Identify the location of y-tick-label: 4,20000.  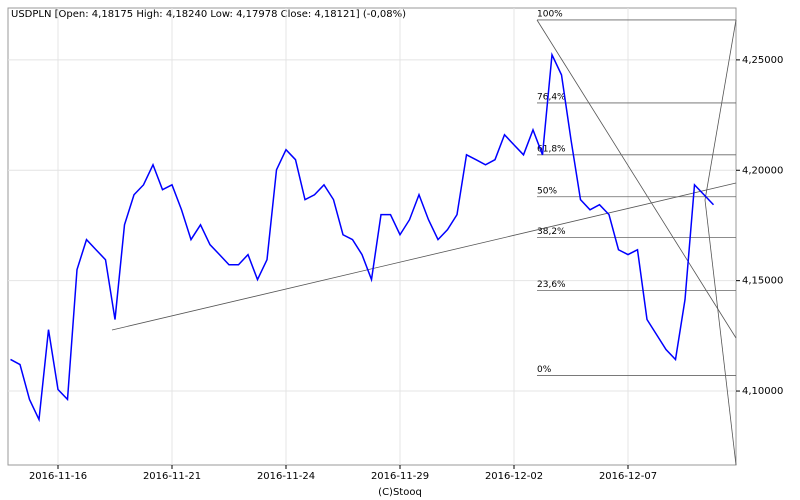
(762, 170).